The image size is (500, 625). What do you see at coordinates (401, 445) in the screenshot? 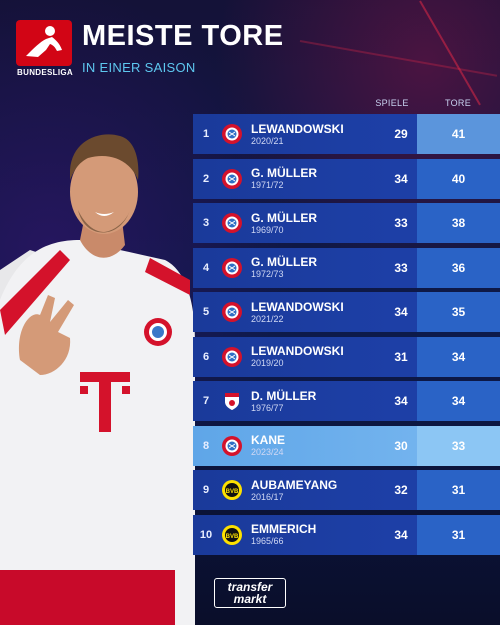
I see `games-cell: 30` at bounding box center [401, 445].